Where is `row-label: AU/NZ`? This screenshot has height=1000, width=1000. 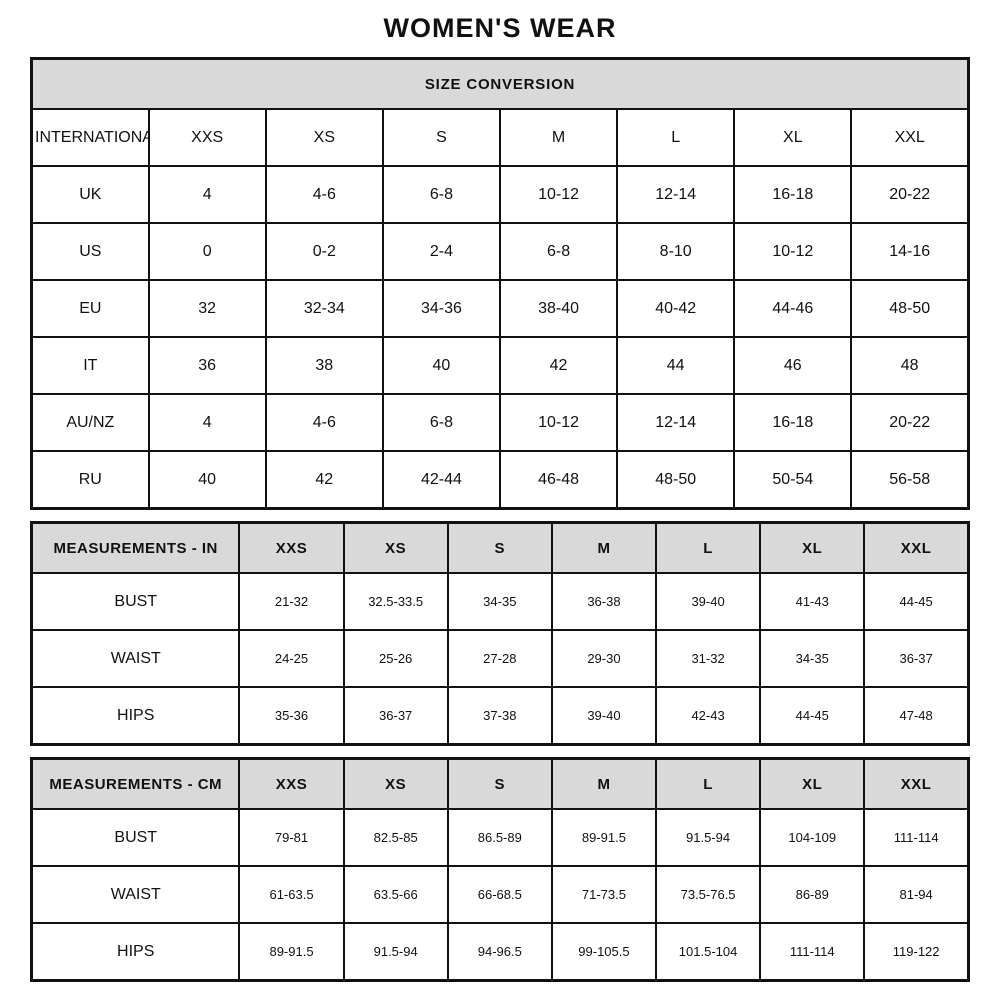
row-label: AU/NZ is located at coordinates (90, 423).